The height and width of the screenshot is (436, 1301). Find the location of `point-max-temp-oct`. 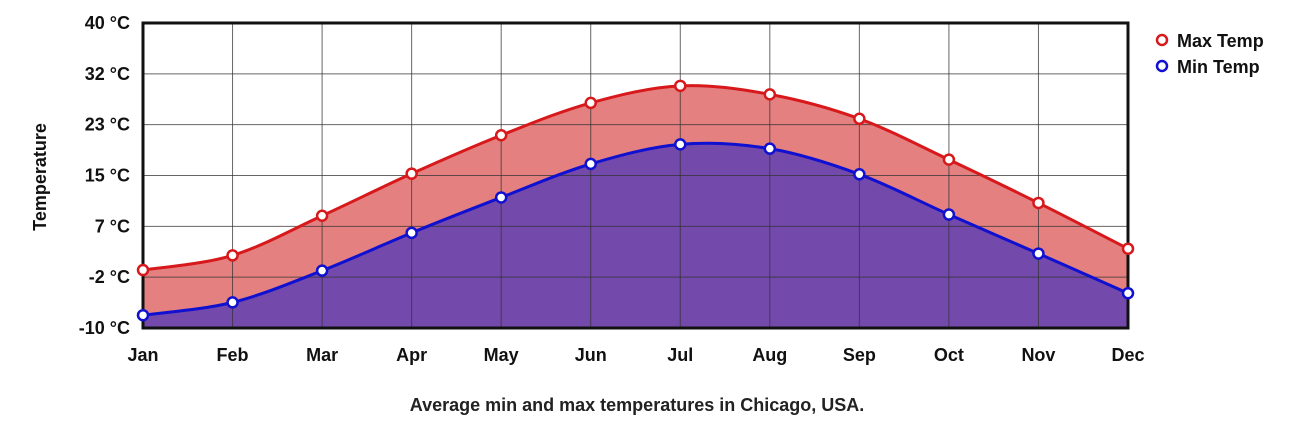

point-max-temp-oct is located at coordinates (949, 159).